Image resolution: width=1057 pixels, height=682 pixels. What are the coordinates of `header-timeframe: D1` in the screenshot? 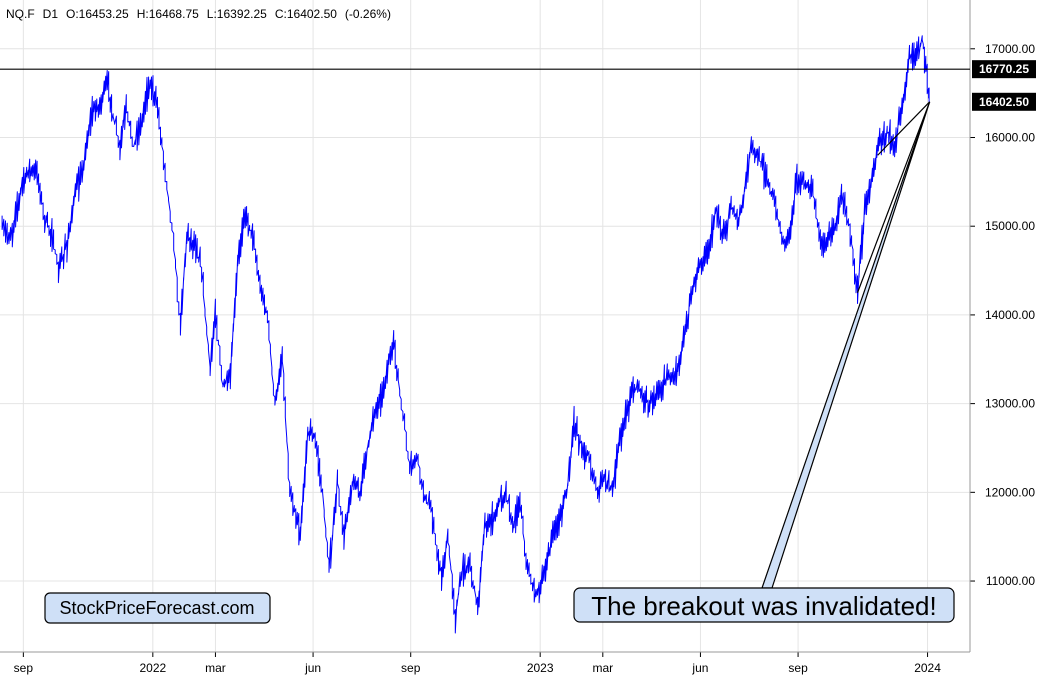 It's located at (51, 14).